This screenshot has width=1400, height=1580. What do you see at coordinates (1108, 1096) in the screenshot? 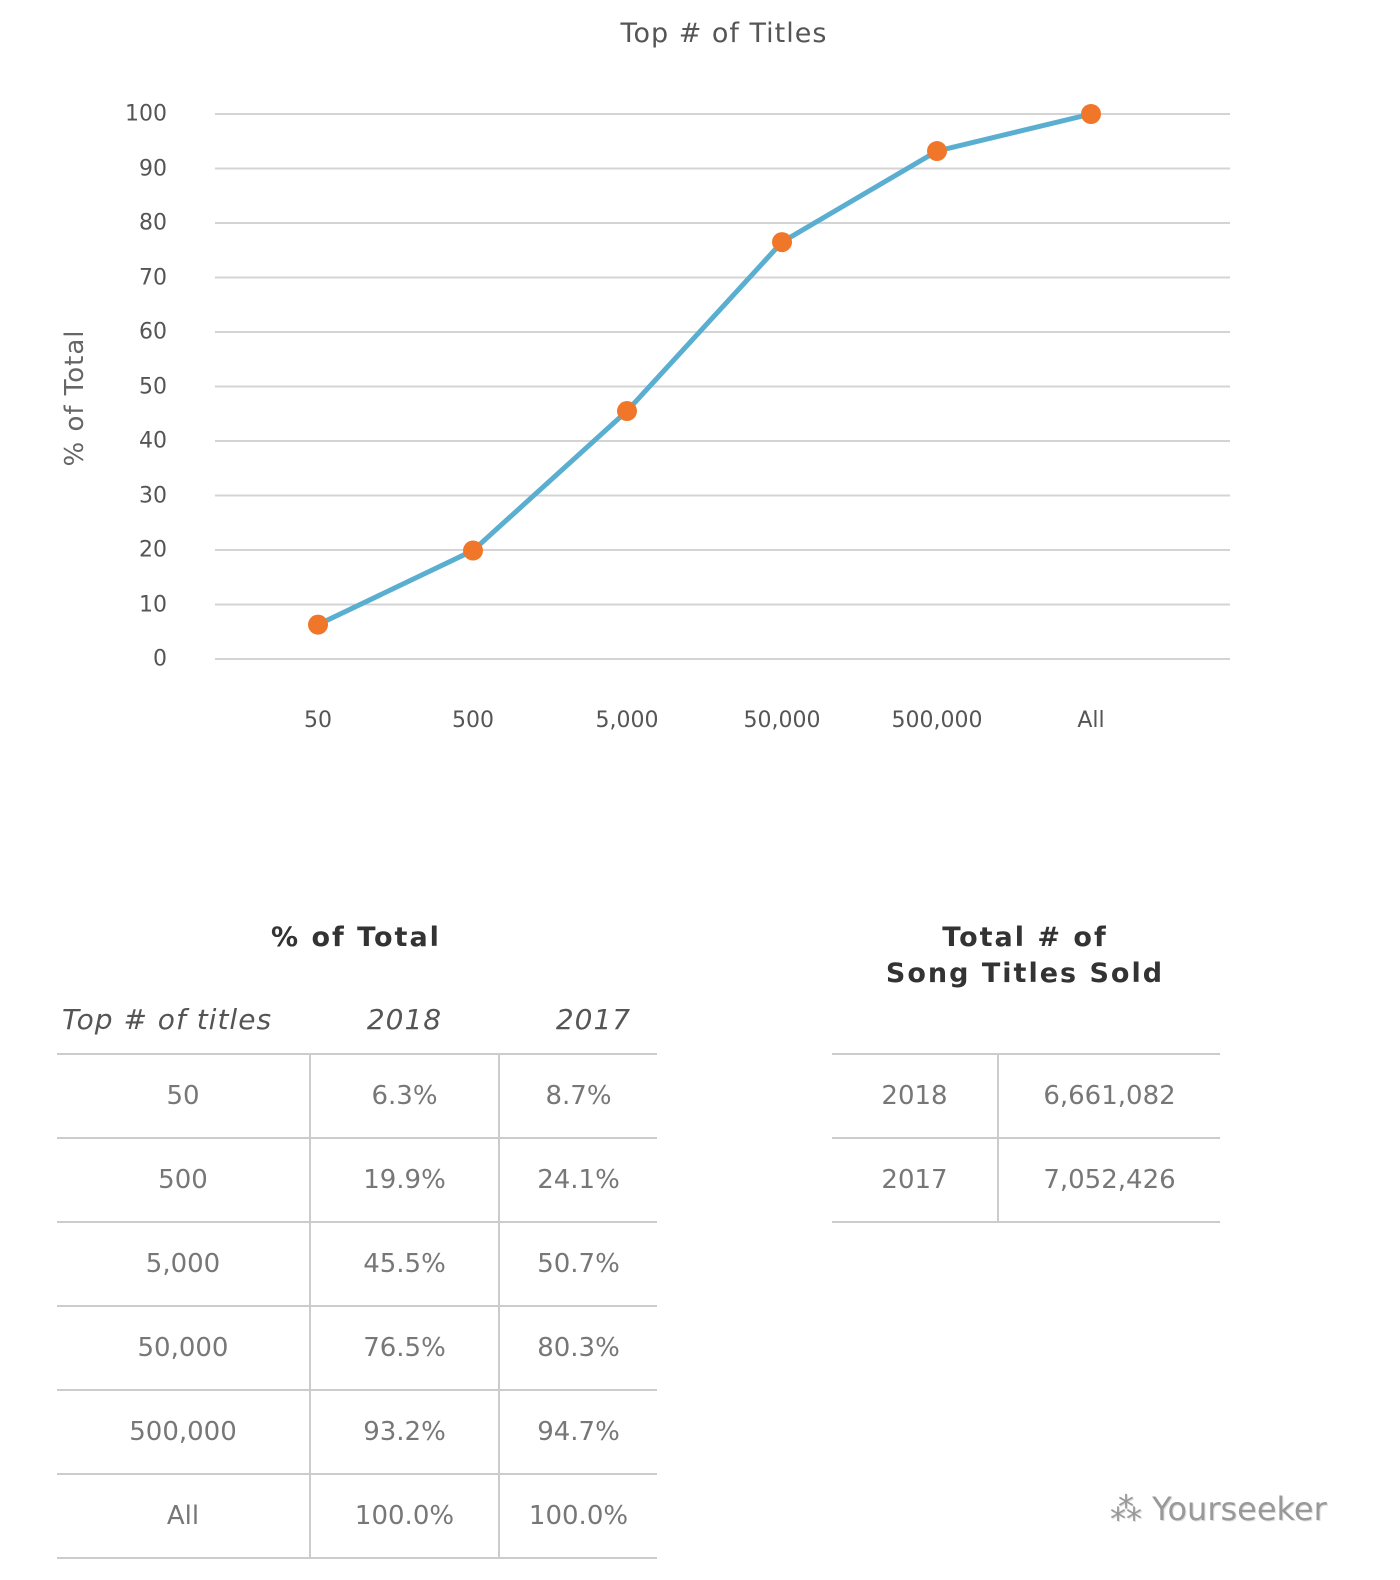
I see `table-cell: 6,661,082` at bounding box center [1108, 1096].